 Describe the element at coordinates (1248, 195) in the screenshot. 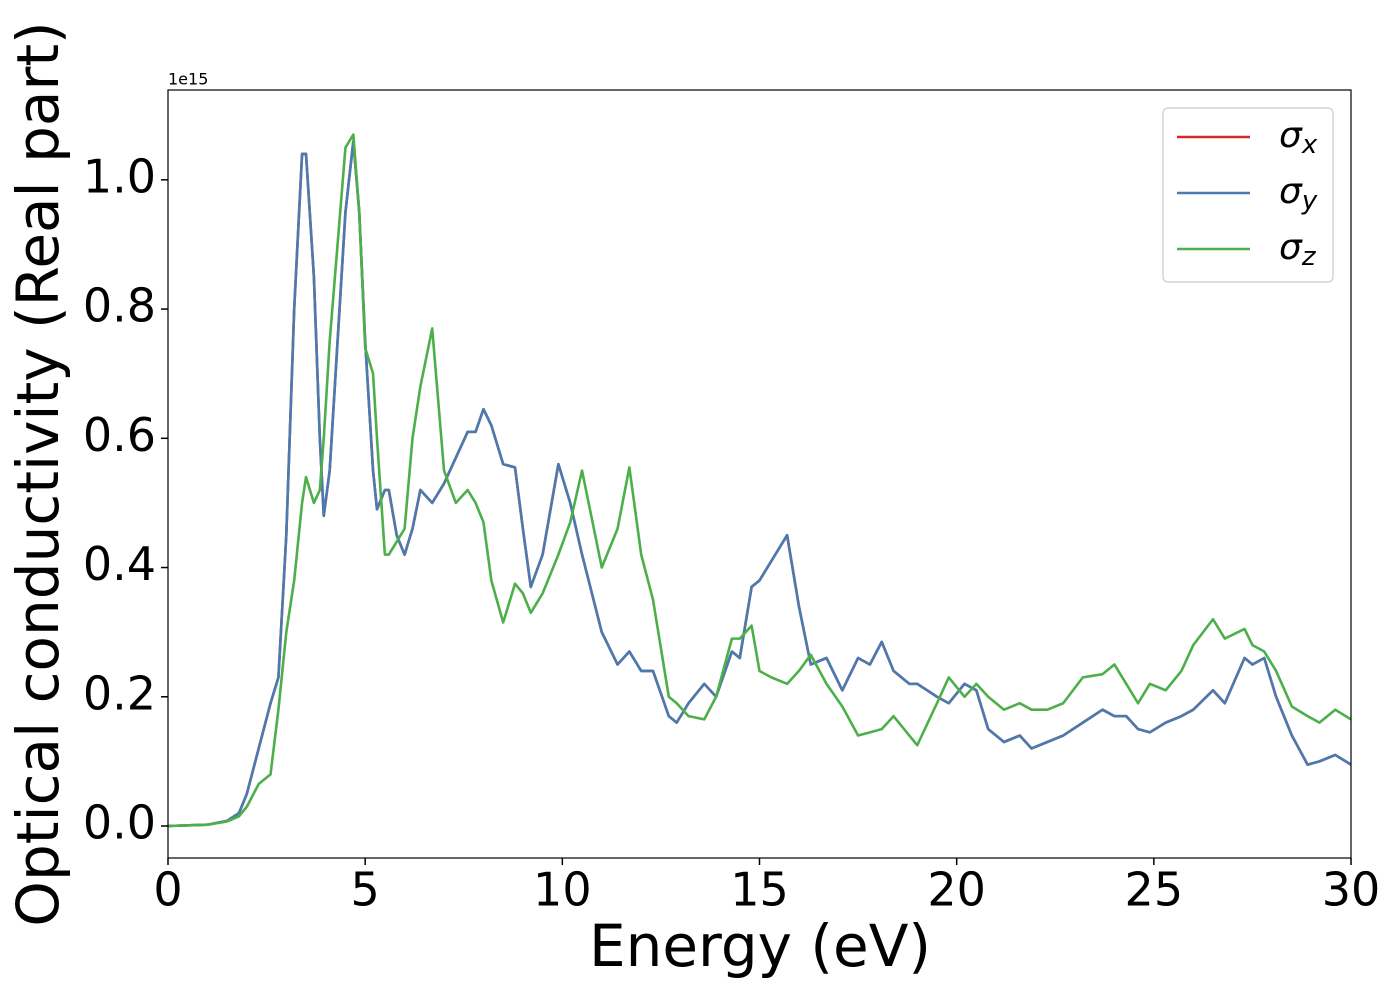

I see `legend-box` at that location.